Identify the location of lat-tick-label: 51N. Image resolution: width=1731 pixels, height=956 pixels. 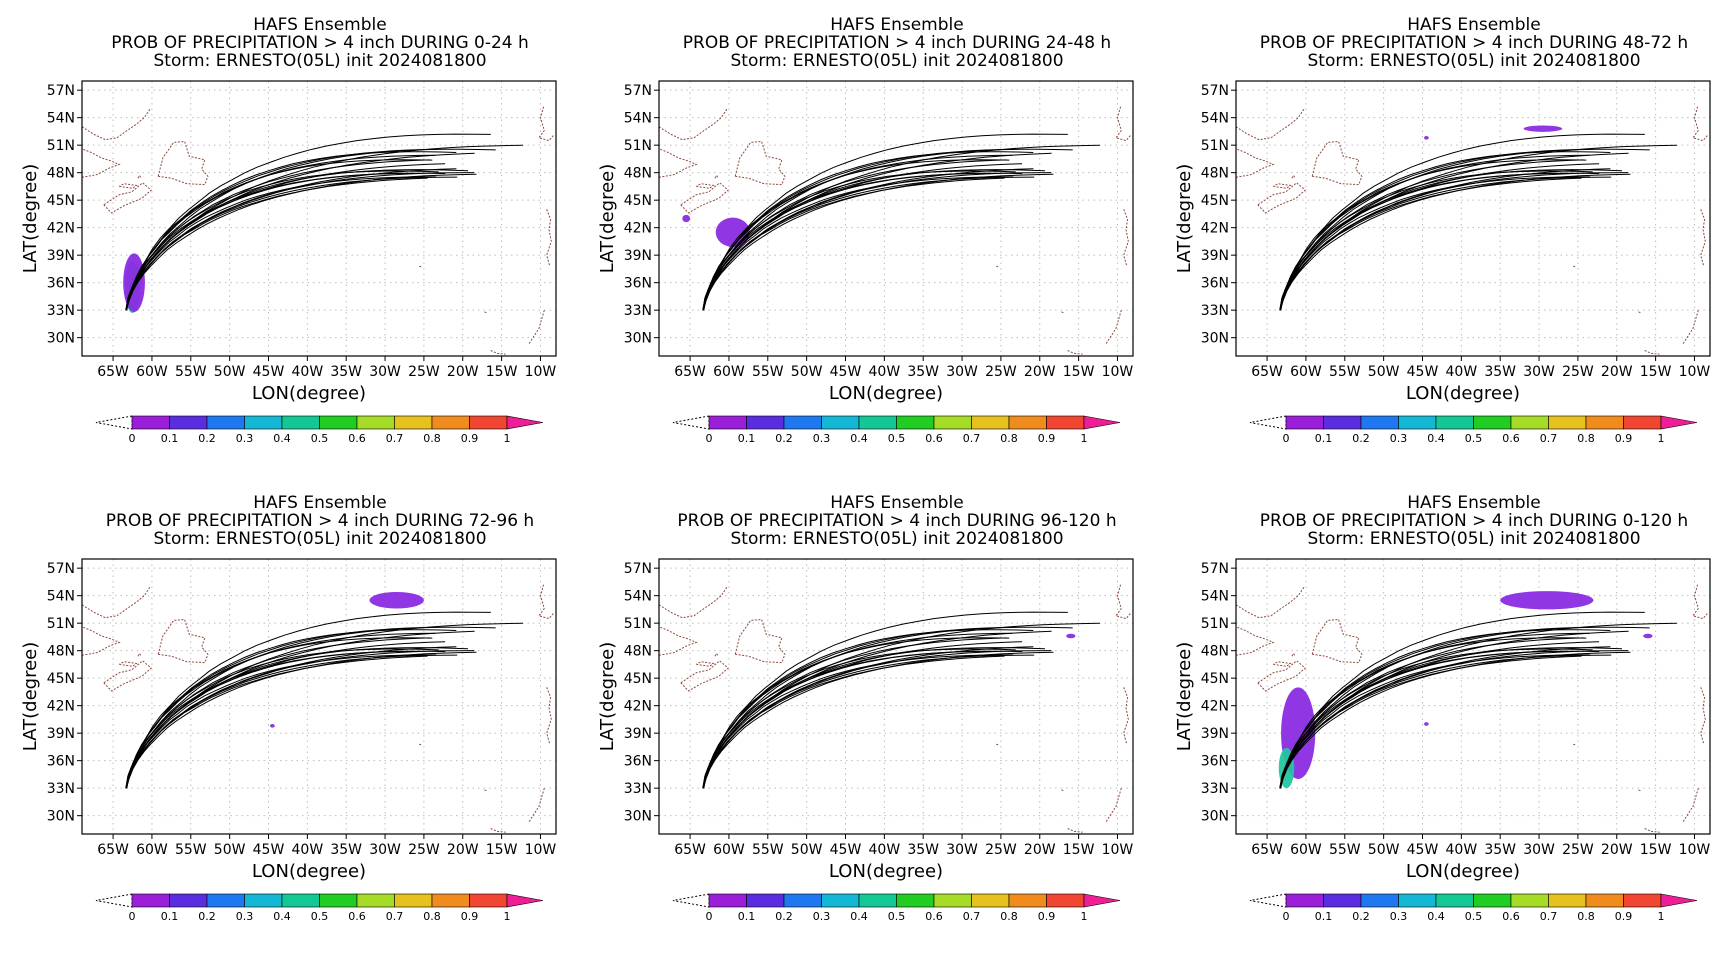
(61, 146).